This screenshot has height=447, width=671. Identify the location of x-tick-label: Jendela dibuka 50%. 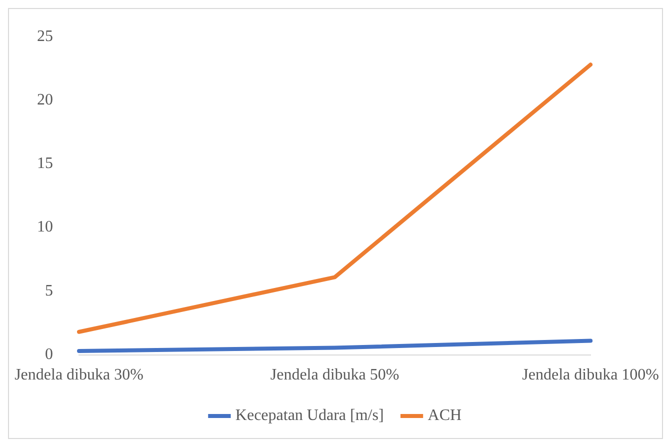
(335, 375).